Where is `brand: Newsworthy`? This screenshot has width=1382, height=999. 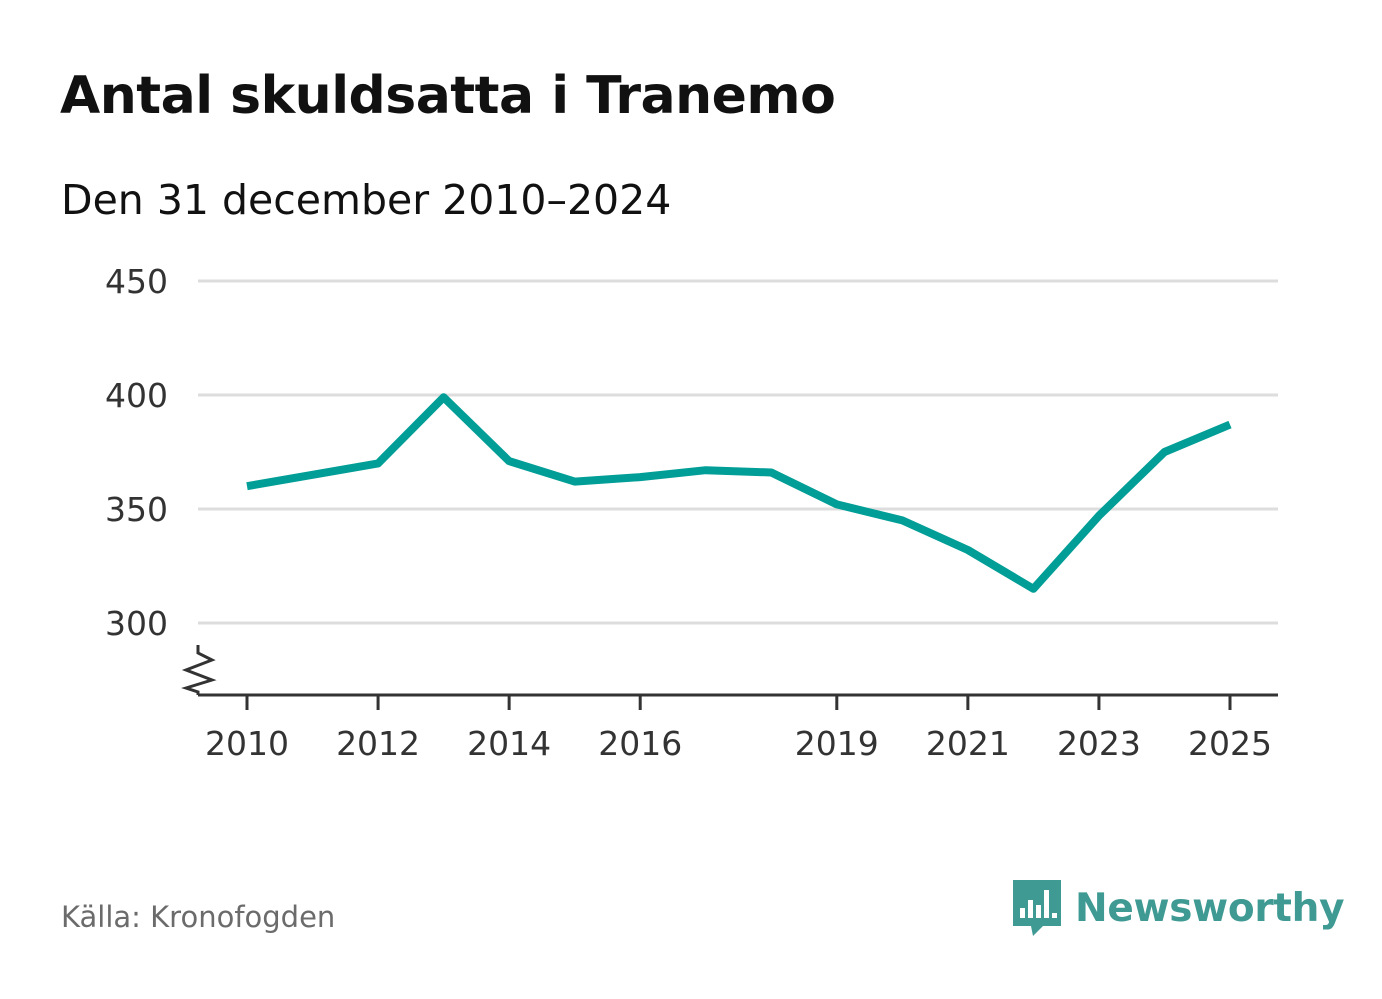 brand: Newsworthy is located at coordinates (1178, 908).